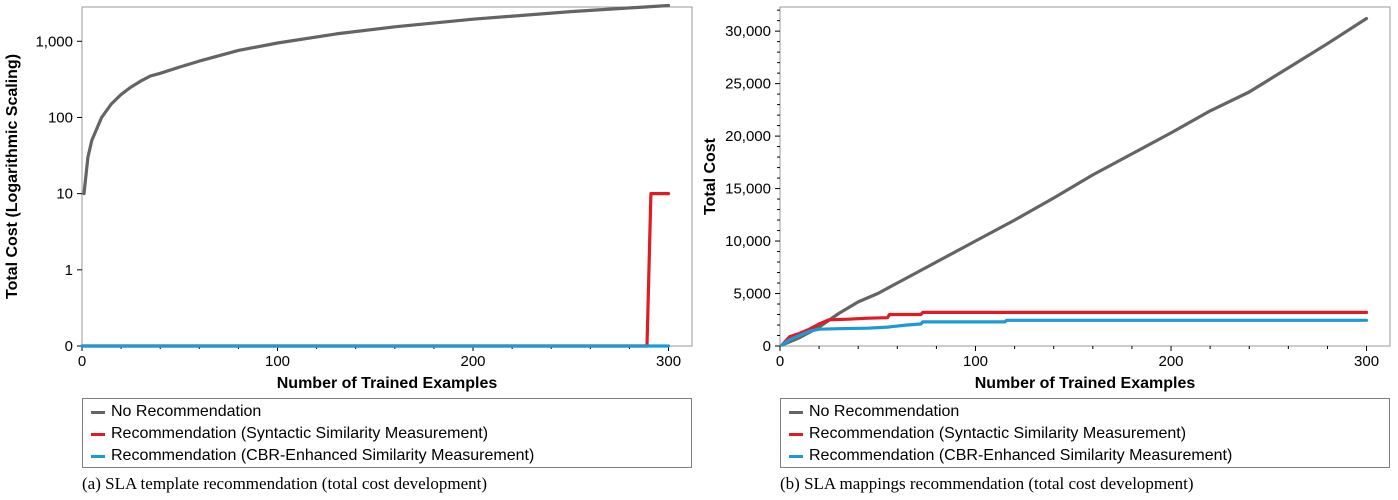 Image resolution: width=1398 pixels, height=500 pixels. What do you see at coordinates (1074, 332) in the screenshot?
I see `series-cbr` at bounding box center [1074, 332].